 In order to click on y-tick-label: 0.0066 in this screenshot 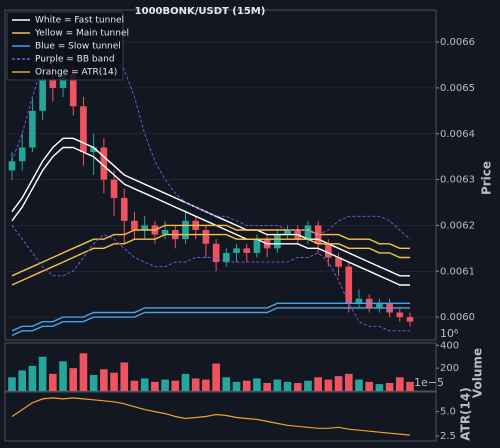, I will do `click(457, 42)`.